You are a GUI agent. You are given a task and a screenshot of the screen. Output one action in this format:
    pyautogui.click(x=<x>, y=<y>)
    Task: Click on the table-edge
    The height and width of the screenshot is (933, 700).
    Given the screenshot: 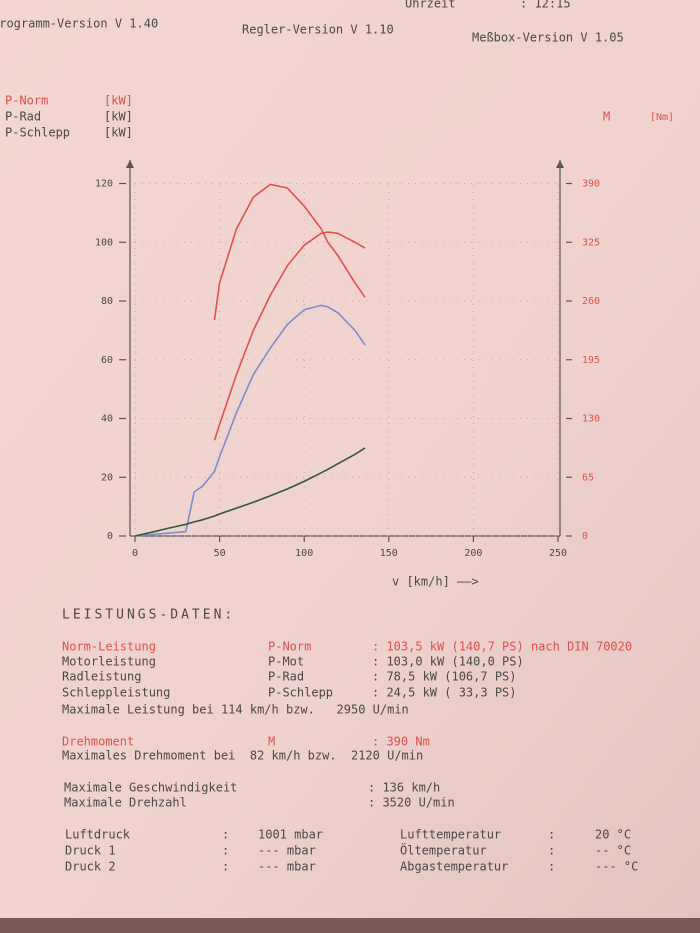 What is the action you would take?
    pyautogui.click(x=350, y=925)
    